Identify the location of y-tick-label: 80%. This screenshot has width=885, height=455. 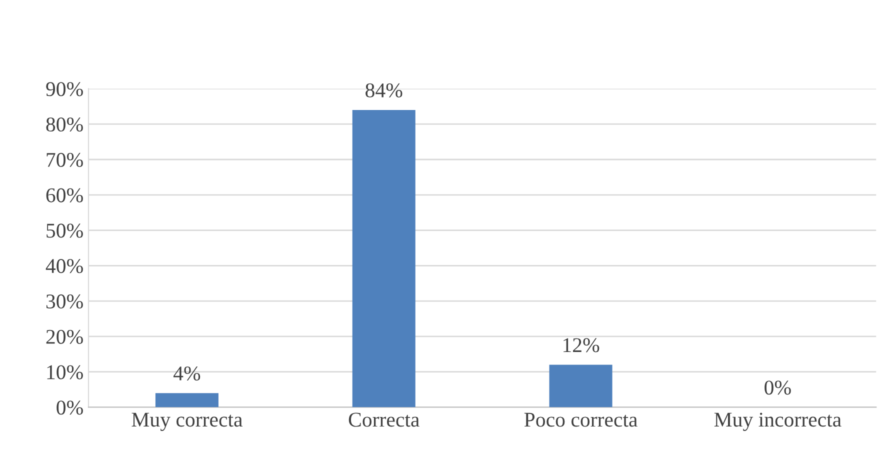
(64, 124).